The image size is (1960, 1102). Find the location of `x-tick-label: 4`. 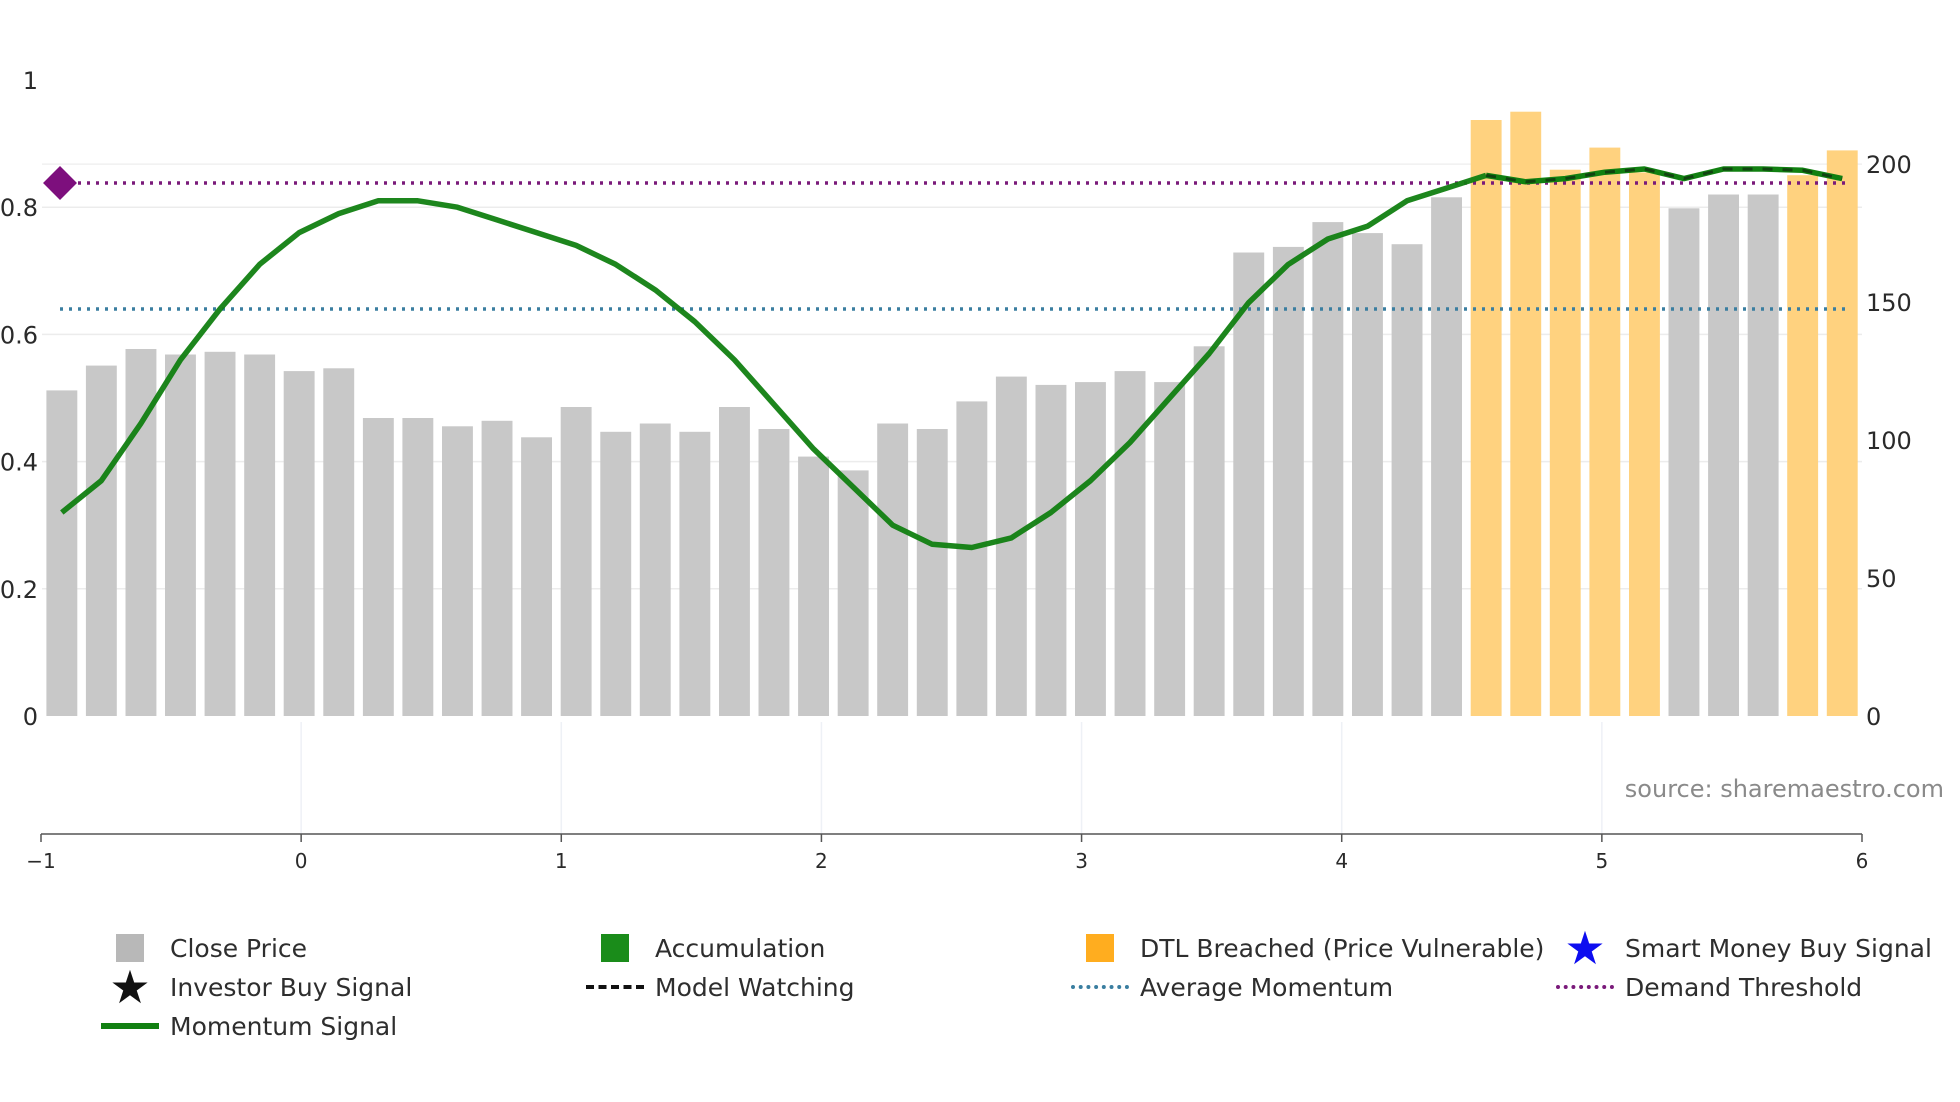

x-tick-label: 4 is located at coordinates (1341, 861).